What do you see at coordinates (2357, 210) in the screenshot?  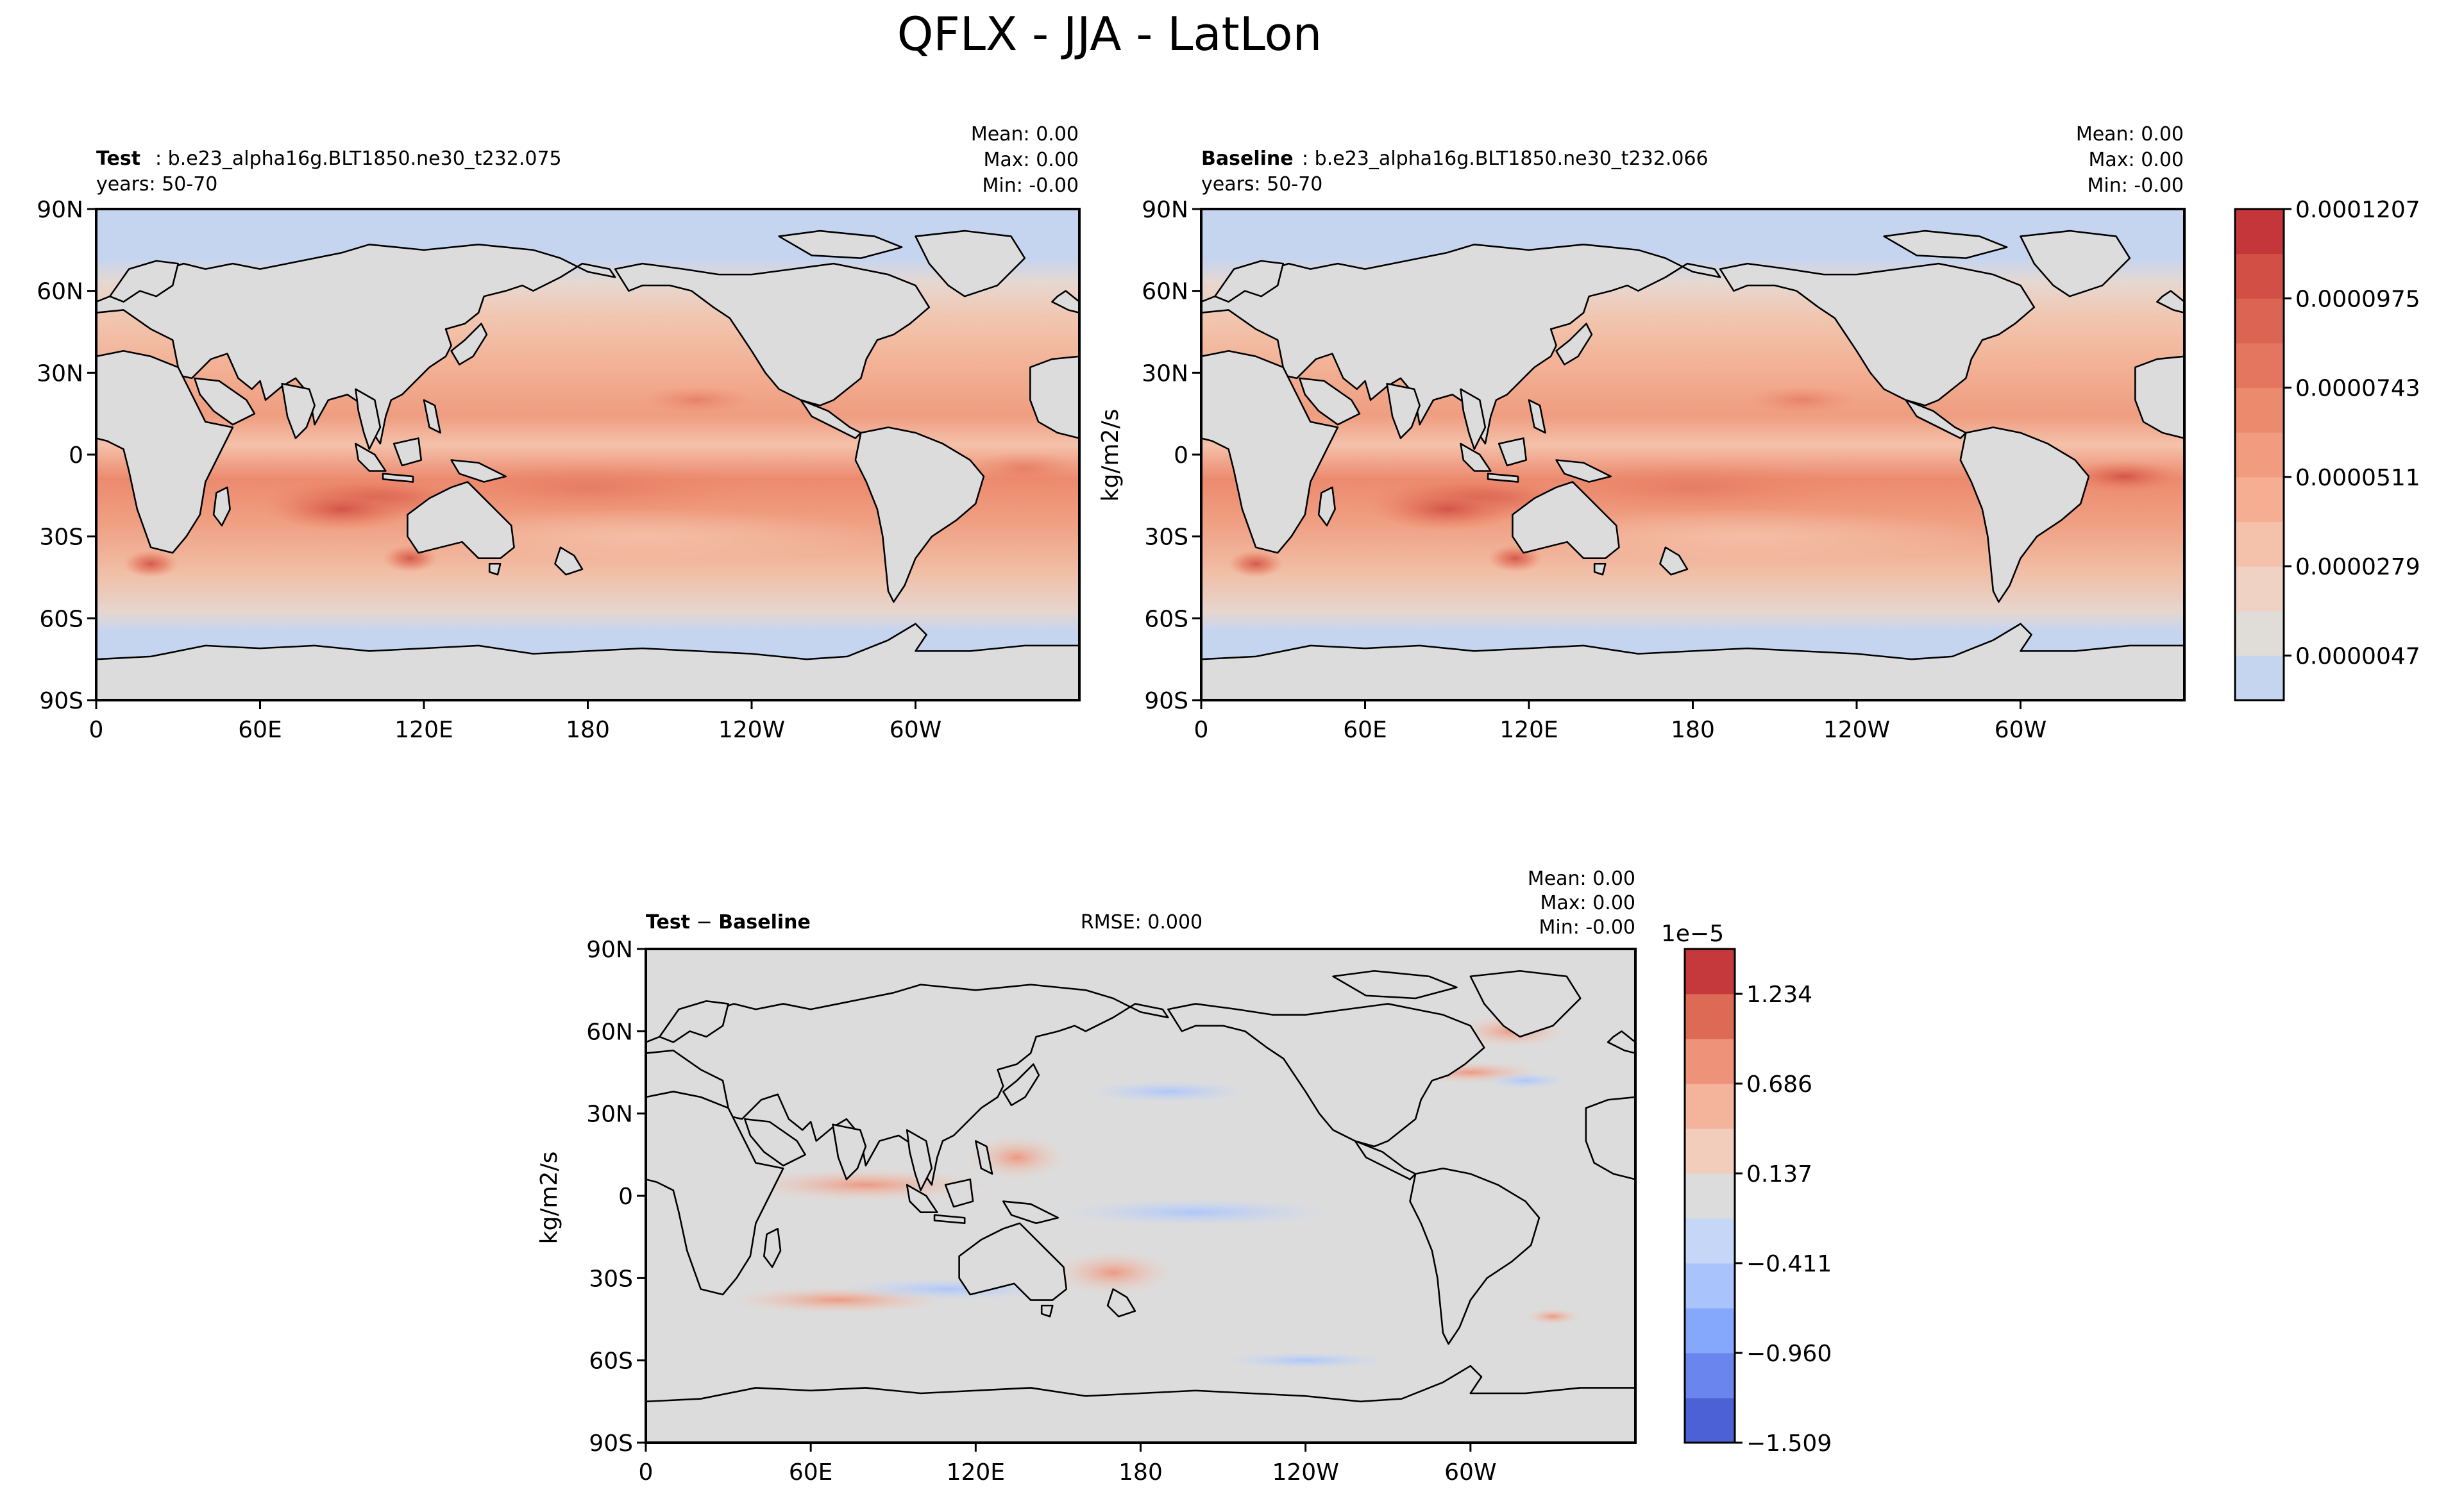 I see `colorbar-label: 0.0001207` at bounding box center [2357, 210].